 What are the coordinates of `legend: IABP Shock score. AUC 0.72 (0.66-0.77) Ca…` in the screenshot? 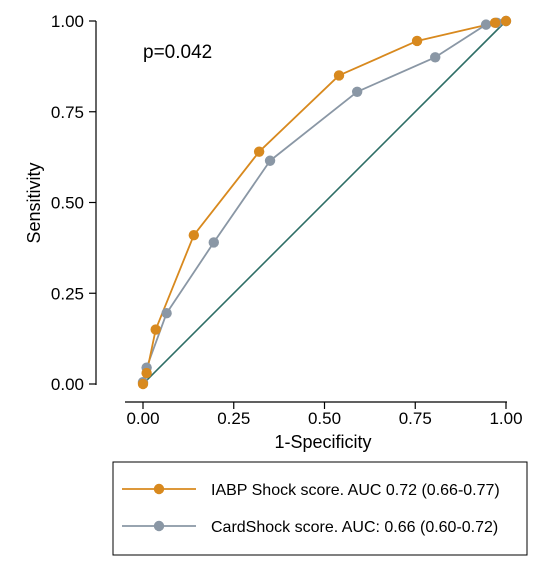 It's located at (320, 508).